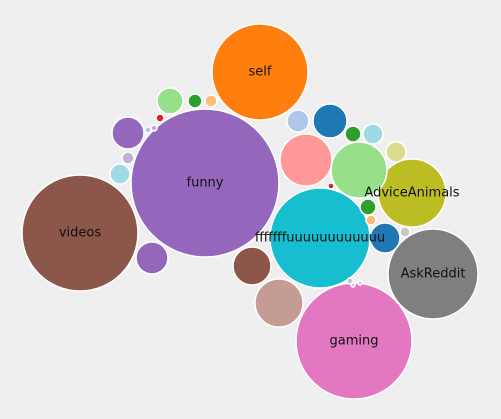  I want to click on bubble-label-adviceanimals: AdviceAnimals, so click(411, 193).